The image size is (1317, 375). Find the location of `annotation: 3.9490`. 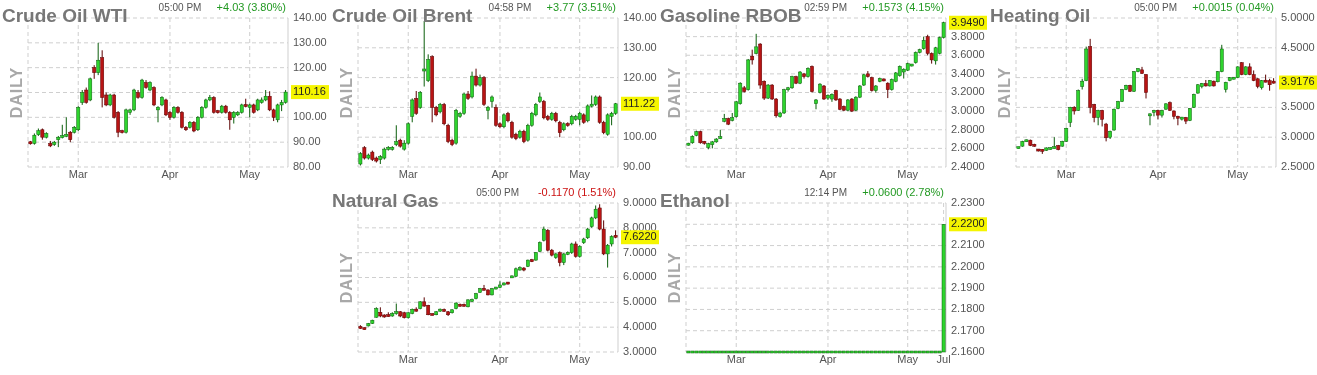

annotation: 3.9490 is located at coordinates (968, 21).